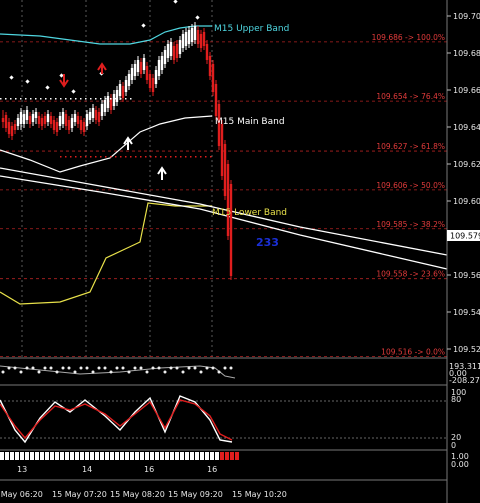 This screenshot has width=480, height=503. I want to click on current-price-label: 109.579, so click(465, 236).